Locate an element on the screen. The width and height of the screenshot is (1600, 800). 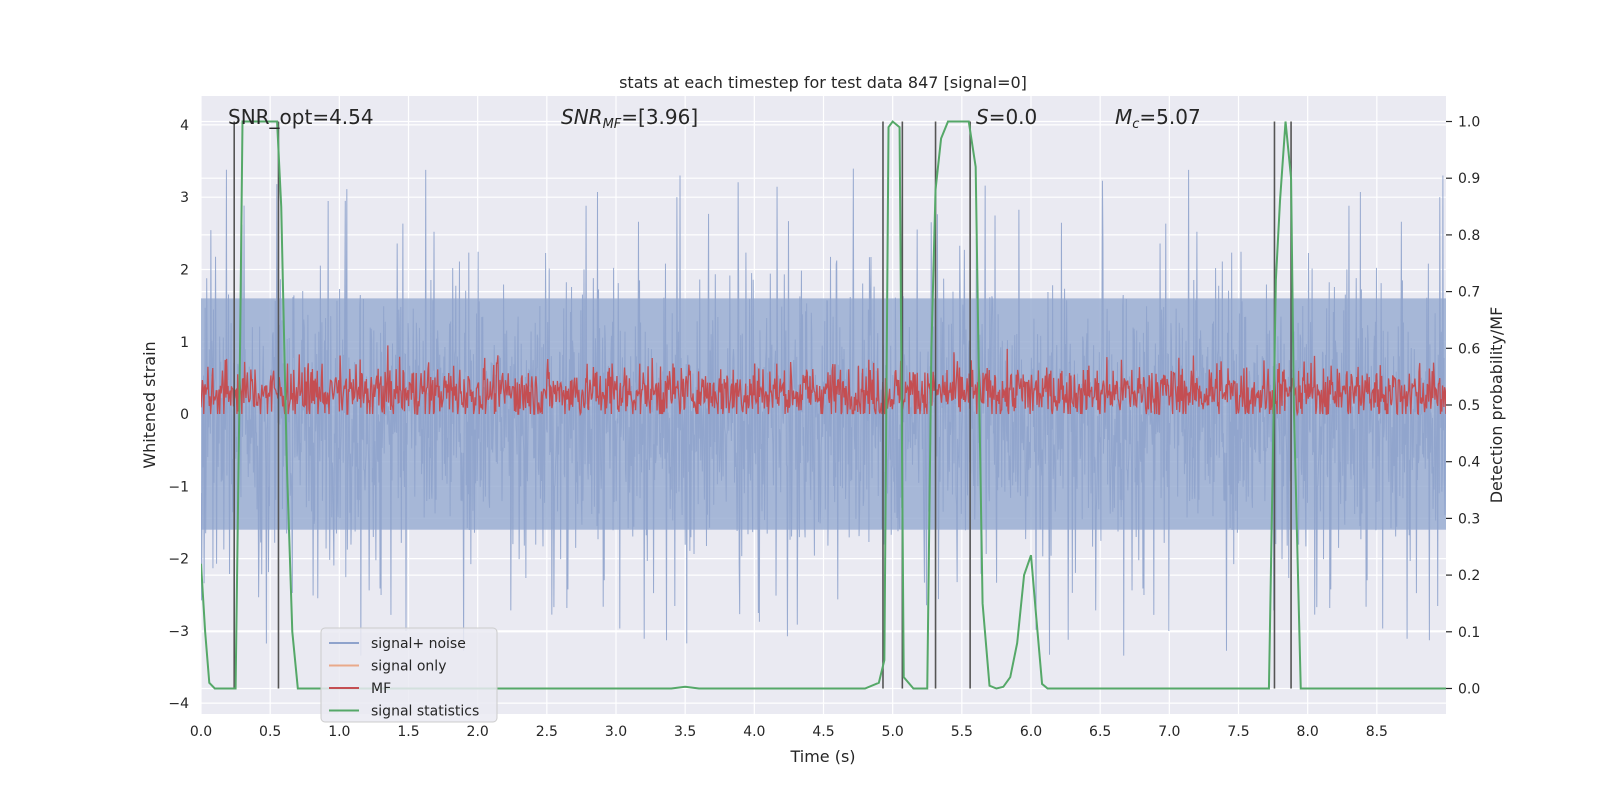
y-tick-label: −2 is located at coordinates (178, 560).